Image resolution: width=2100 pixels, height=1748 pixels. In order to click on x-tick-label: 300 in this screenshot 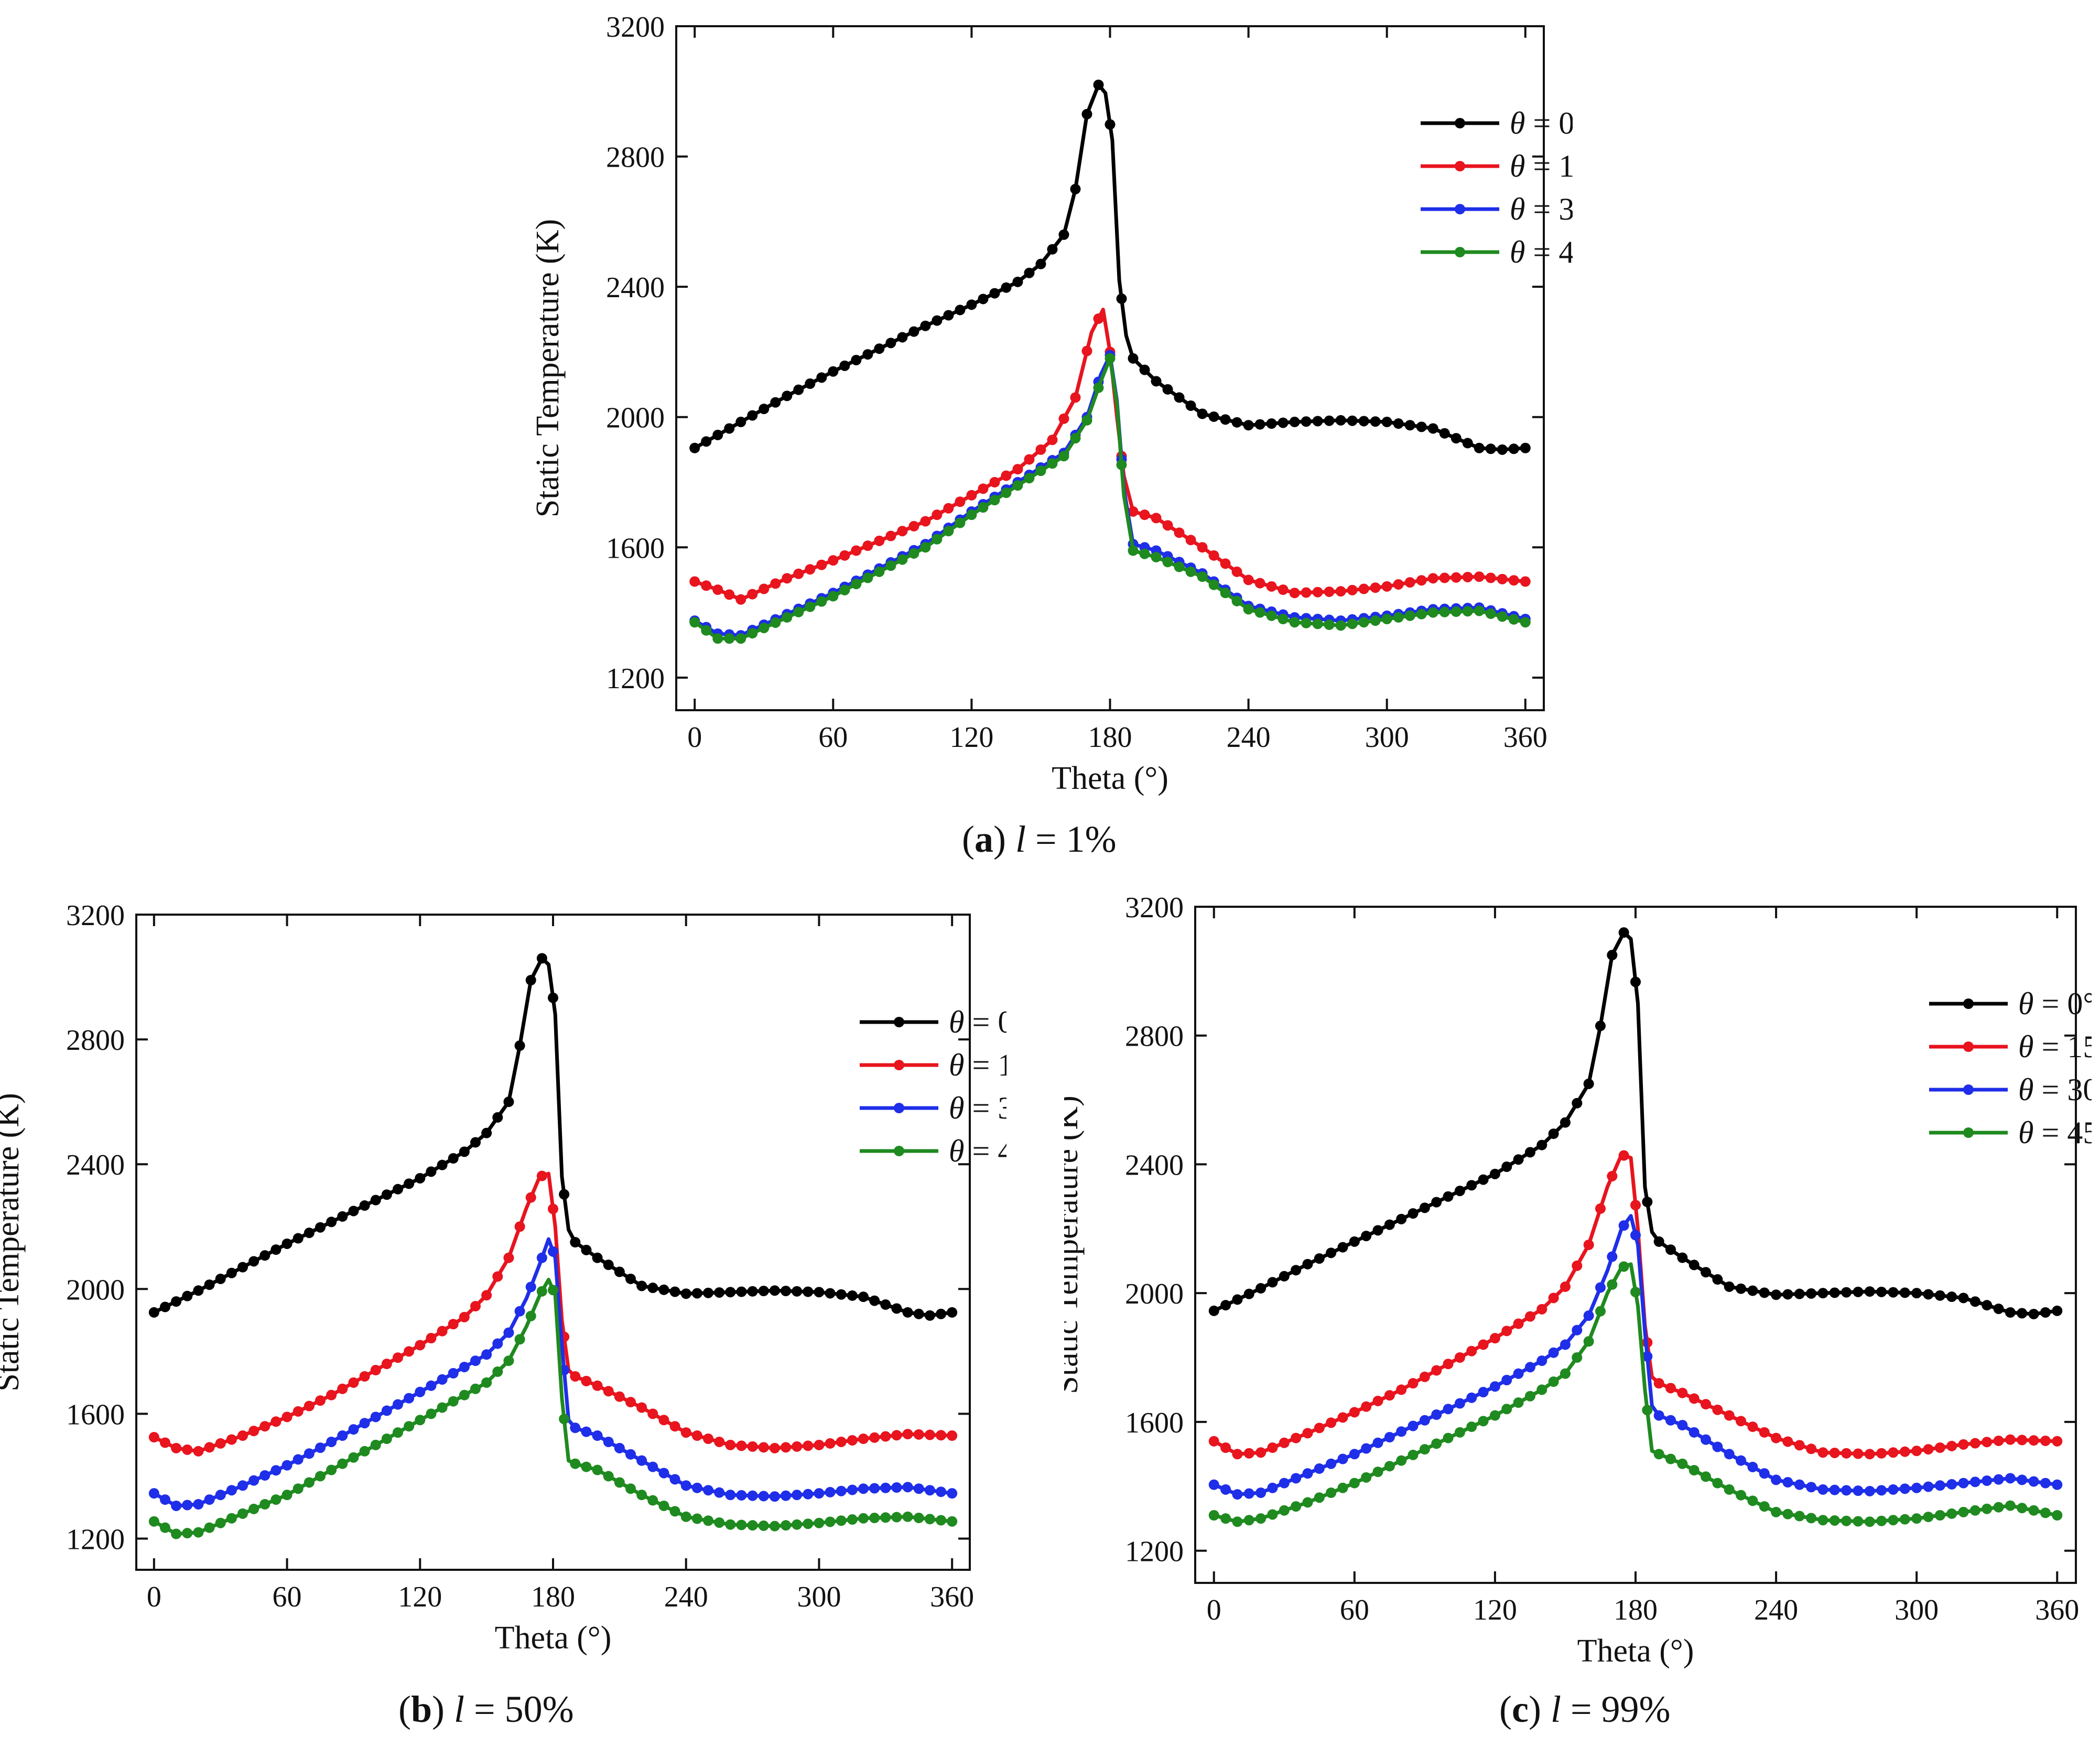, I will do `click(1917, 1610)`.